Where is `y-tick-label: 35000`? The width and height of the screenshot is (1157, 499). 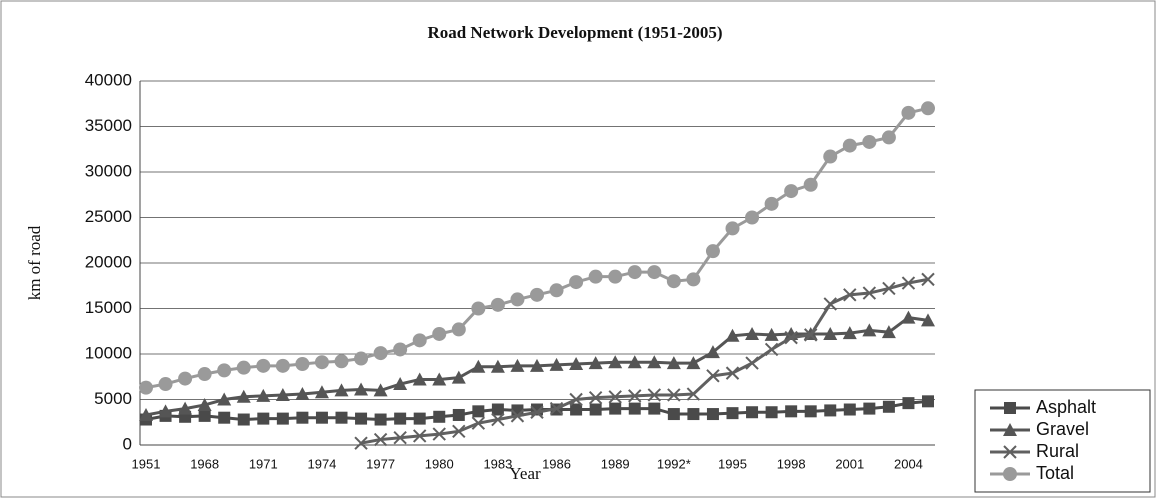
y-tick-label: 35000 is located at coordinates (108, 125).